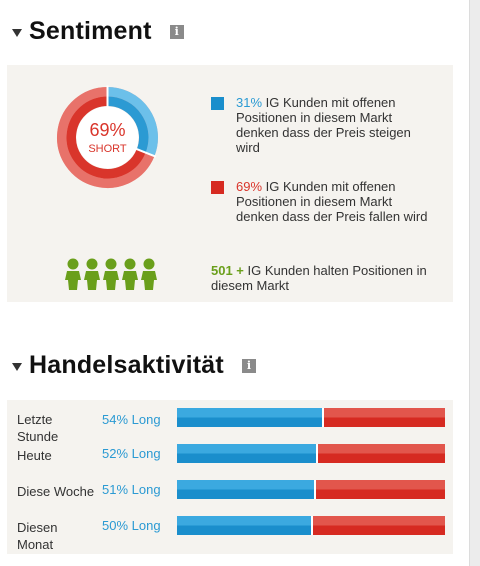 This screenshot has height=566, width=480. I want to click on sentiment-header: Sentiment i, so click(98, 31).